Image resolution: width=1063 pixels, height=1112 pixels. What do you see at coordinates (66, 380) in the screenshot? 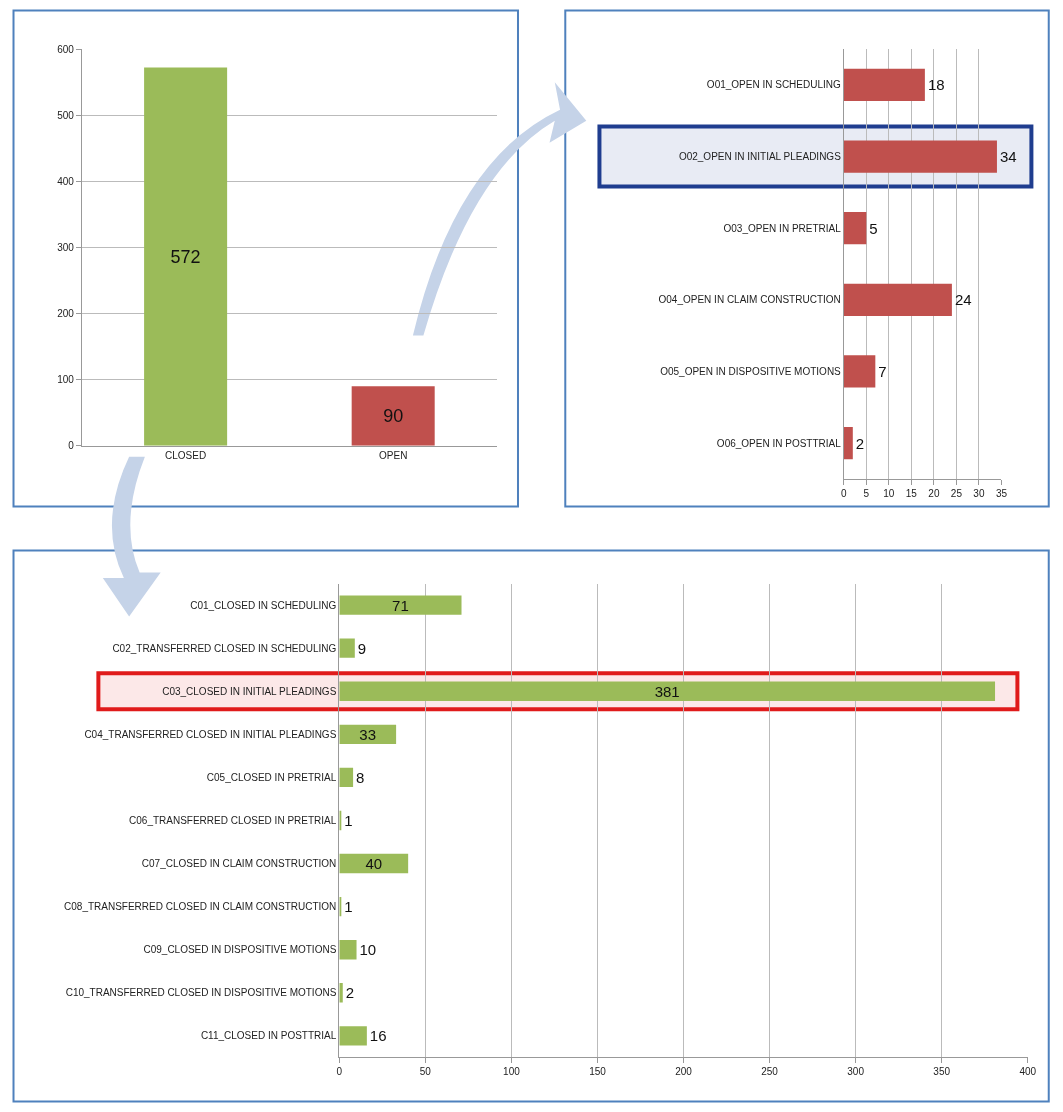
I see `y-tick-label: 100` at bounding box center [66, 380].